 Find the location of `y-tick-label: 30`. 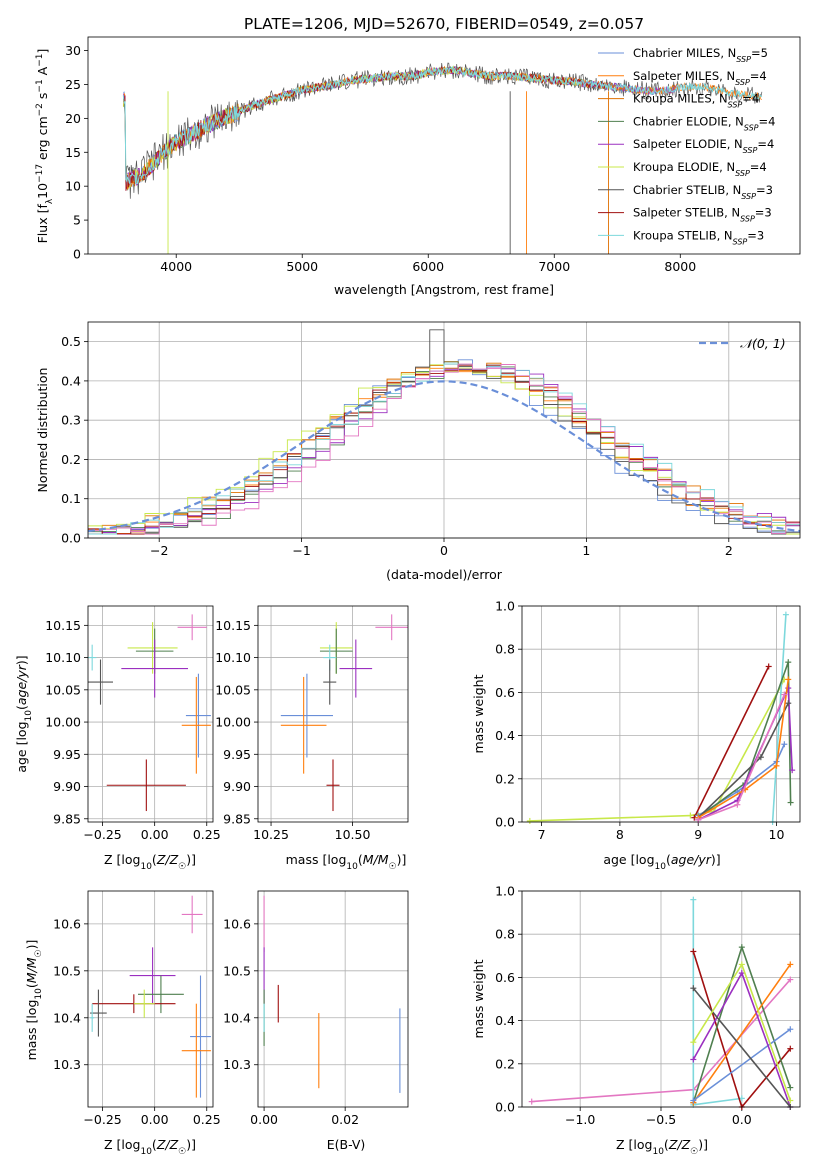

y-tick-label: 30 is located at coordinates (73, 50).